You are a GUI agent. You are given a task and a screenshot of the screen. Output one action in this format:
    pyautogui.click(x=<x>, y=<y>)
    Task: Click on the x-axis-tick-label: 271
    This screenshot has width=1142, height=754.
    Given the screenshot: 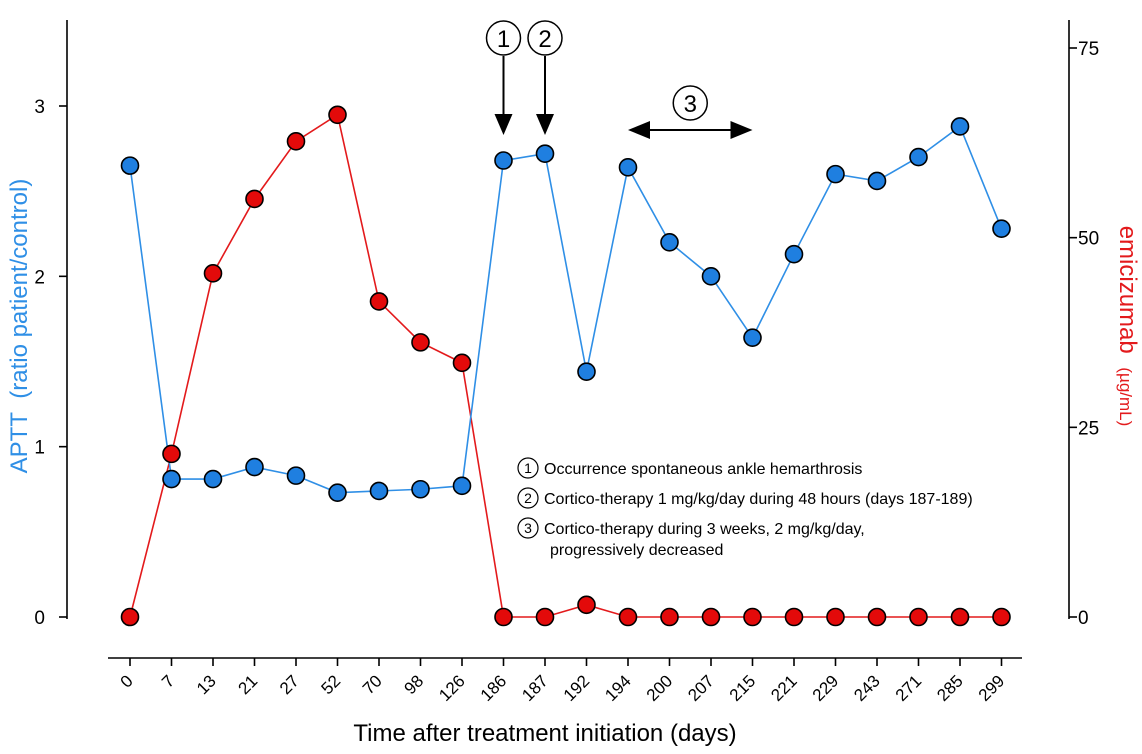 What is the action you would take?
    pyautogui.click(x=908, y=687)
    